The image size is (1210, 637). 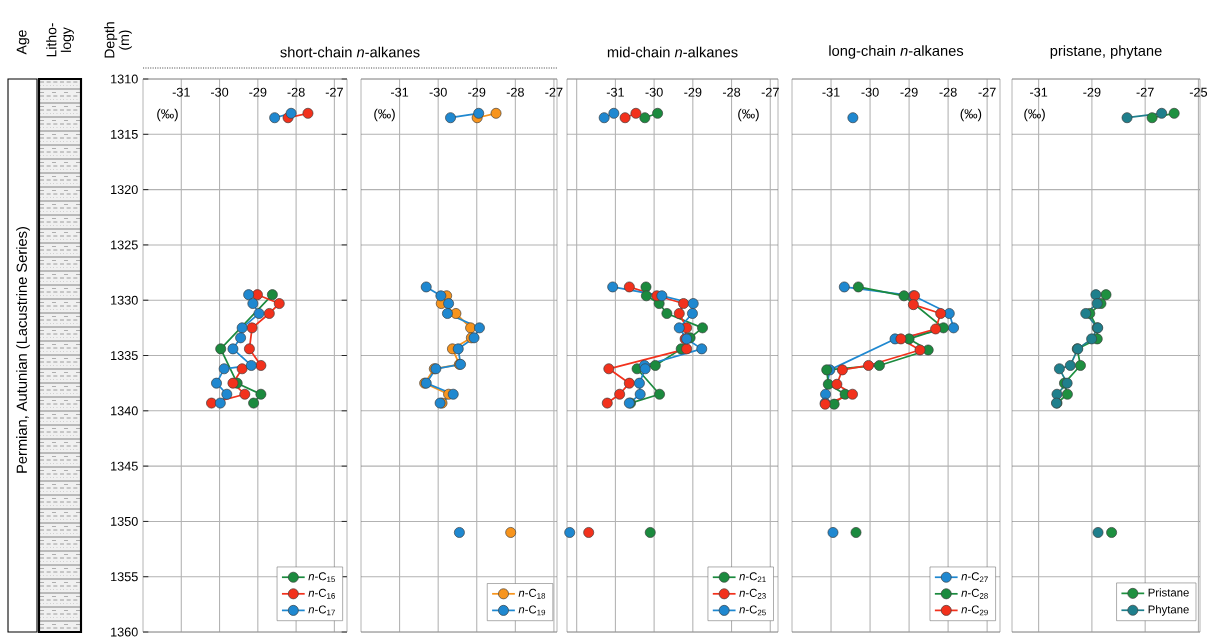 I want to click on y-tick-label: 1320, so click(x=124, y=190).